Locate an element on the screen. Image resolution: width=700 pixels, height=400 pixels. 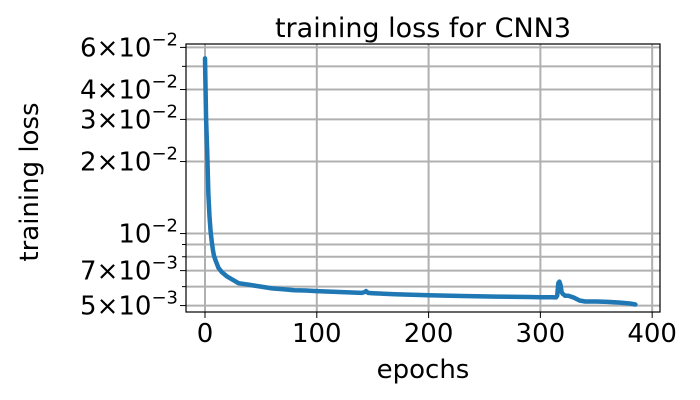
y-tick-label: 3×10⁻² is located at coordinates (129, 118).